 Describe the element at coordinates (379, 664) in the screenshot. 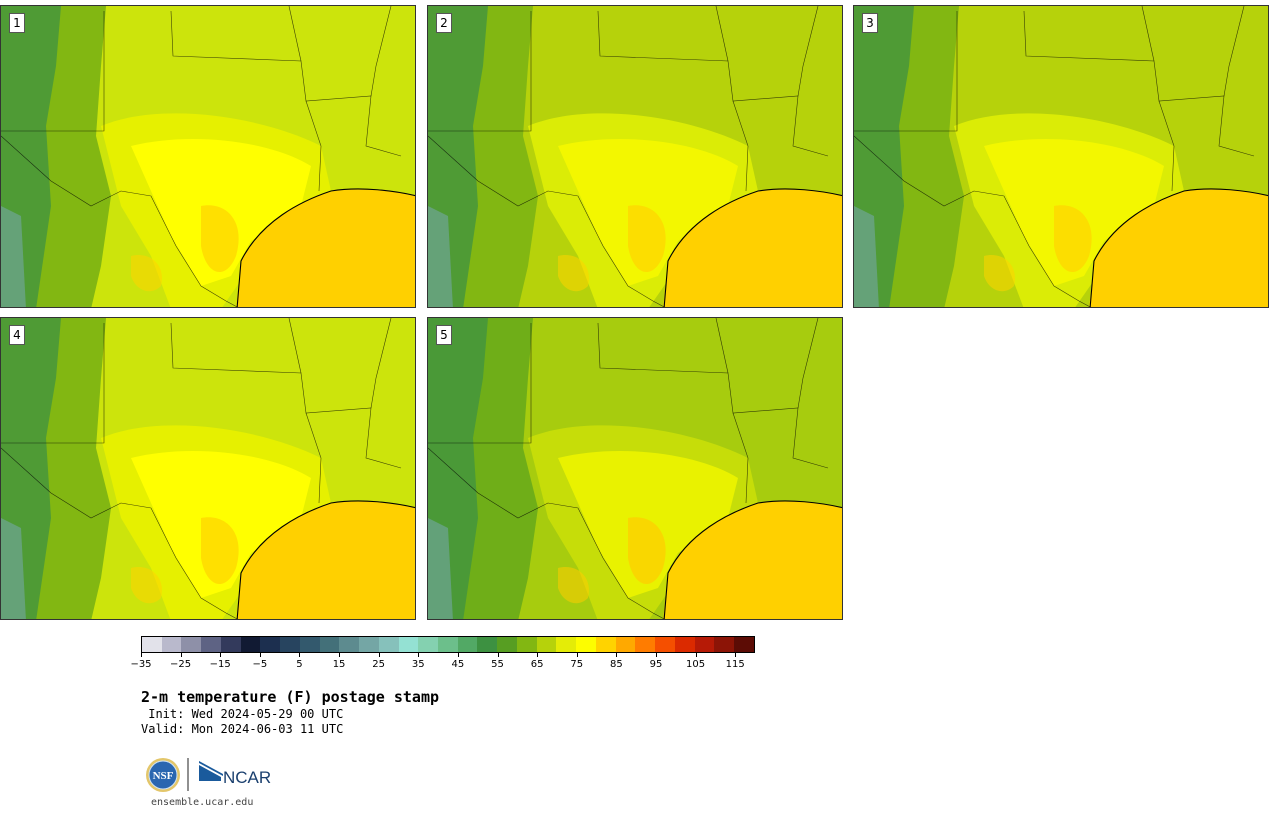

I see `colorbar-tick-label-6: 25` at that location.